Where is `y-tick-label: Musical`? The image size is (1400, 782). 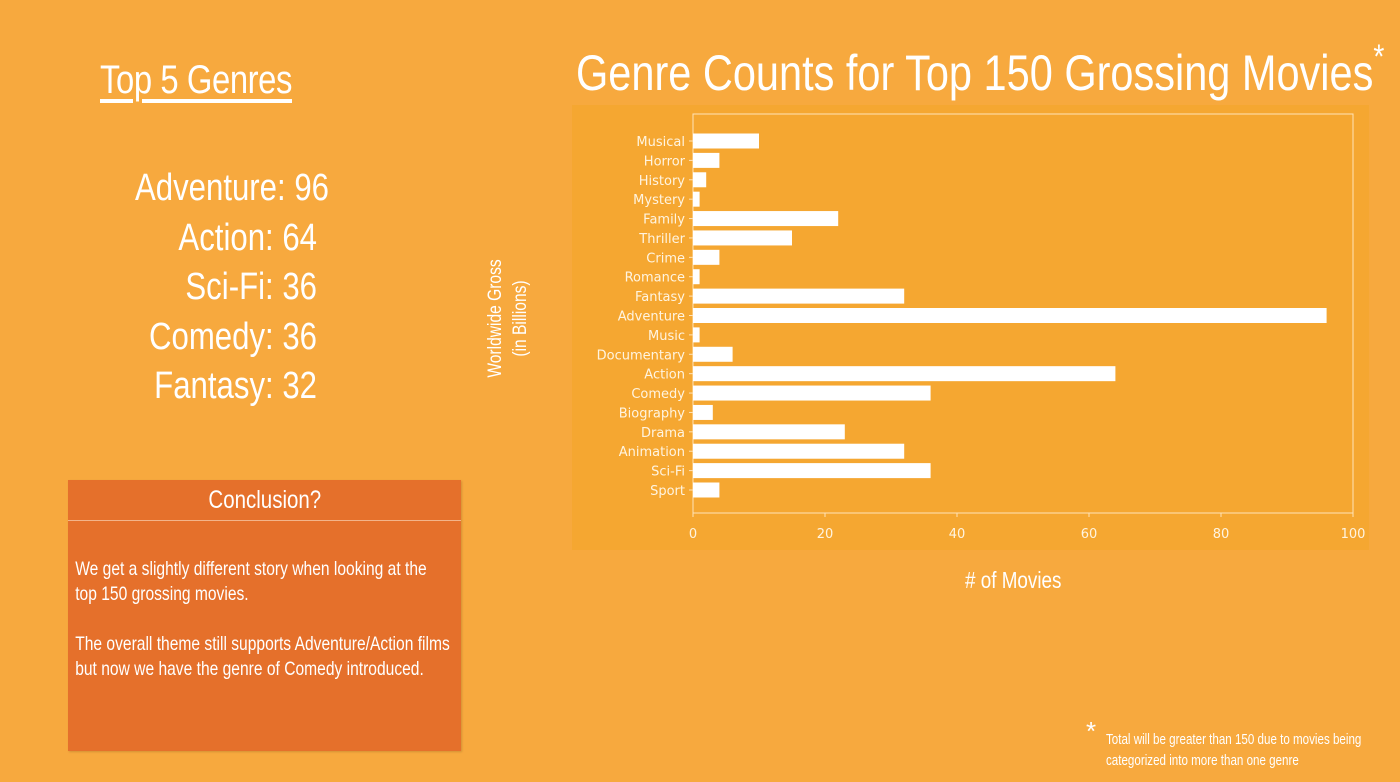
y-tick-label: Musical is located at coordinates (660, 142).